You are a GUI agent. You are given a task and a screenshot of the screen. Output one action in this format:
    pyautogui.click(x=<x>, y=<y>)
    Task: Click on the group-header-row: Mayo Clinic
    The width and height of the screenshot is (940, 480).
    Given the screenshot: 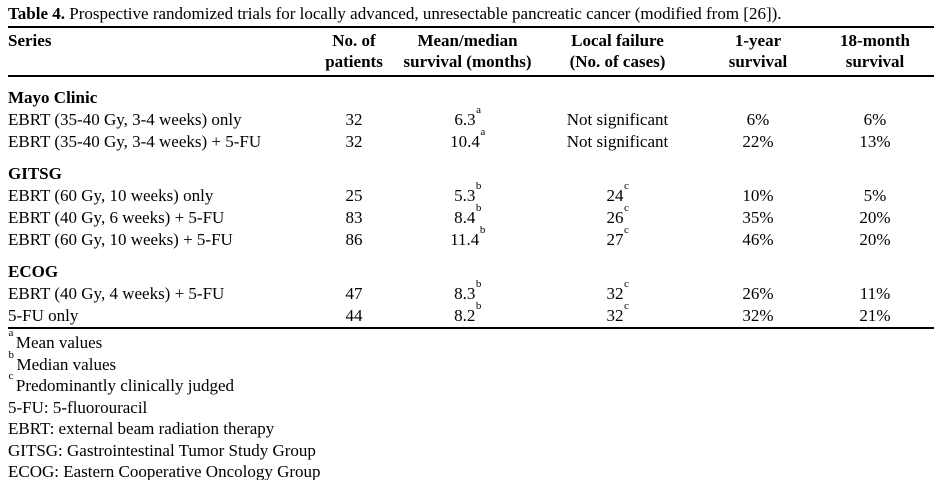 What is the action you would take?
    pyautogui.click(x=471, y=98)
    